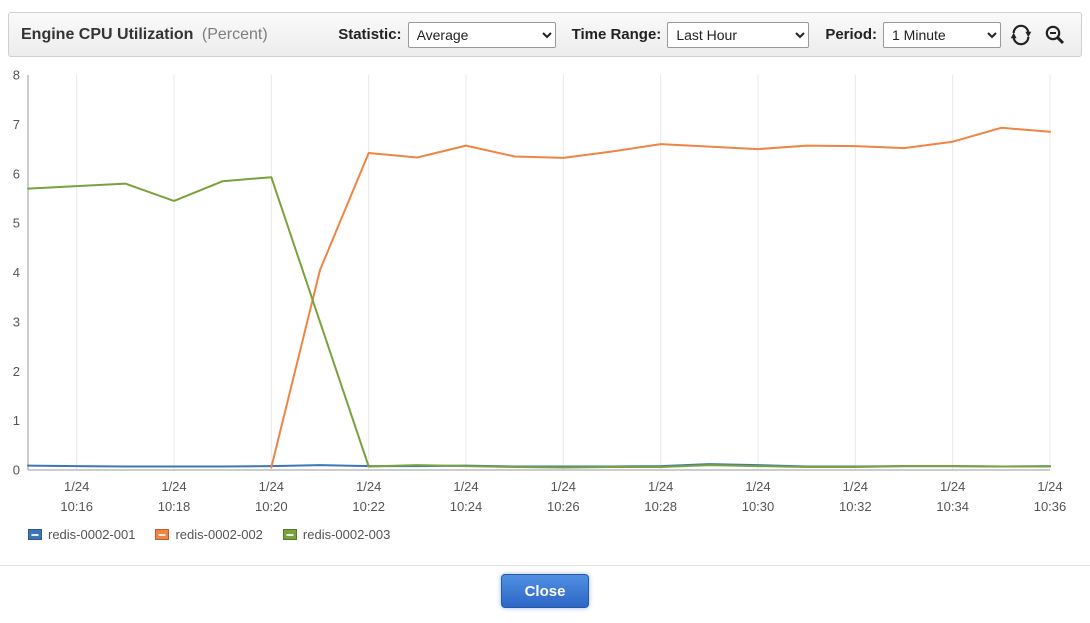 Image resolution: width=1090 pixels, height=623 pixels. What do you see at coordinates (107, 34) in the screenshot?
I see `chart-title: Engine CPU Utilization` at bounding box center [107, 34].